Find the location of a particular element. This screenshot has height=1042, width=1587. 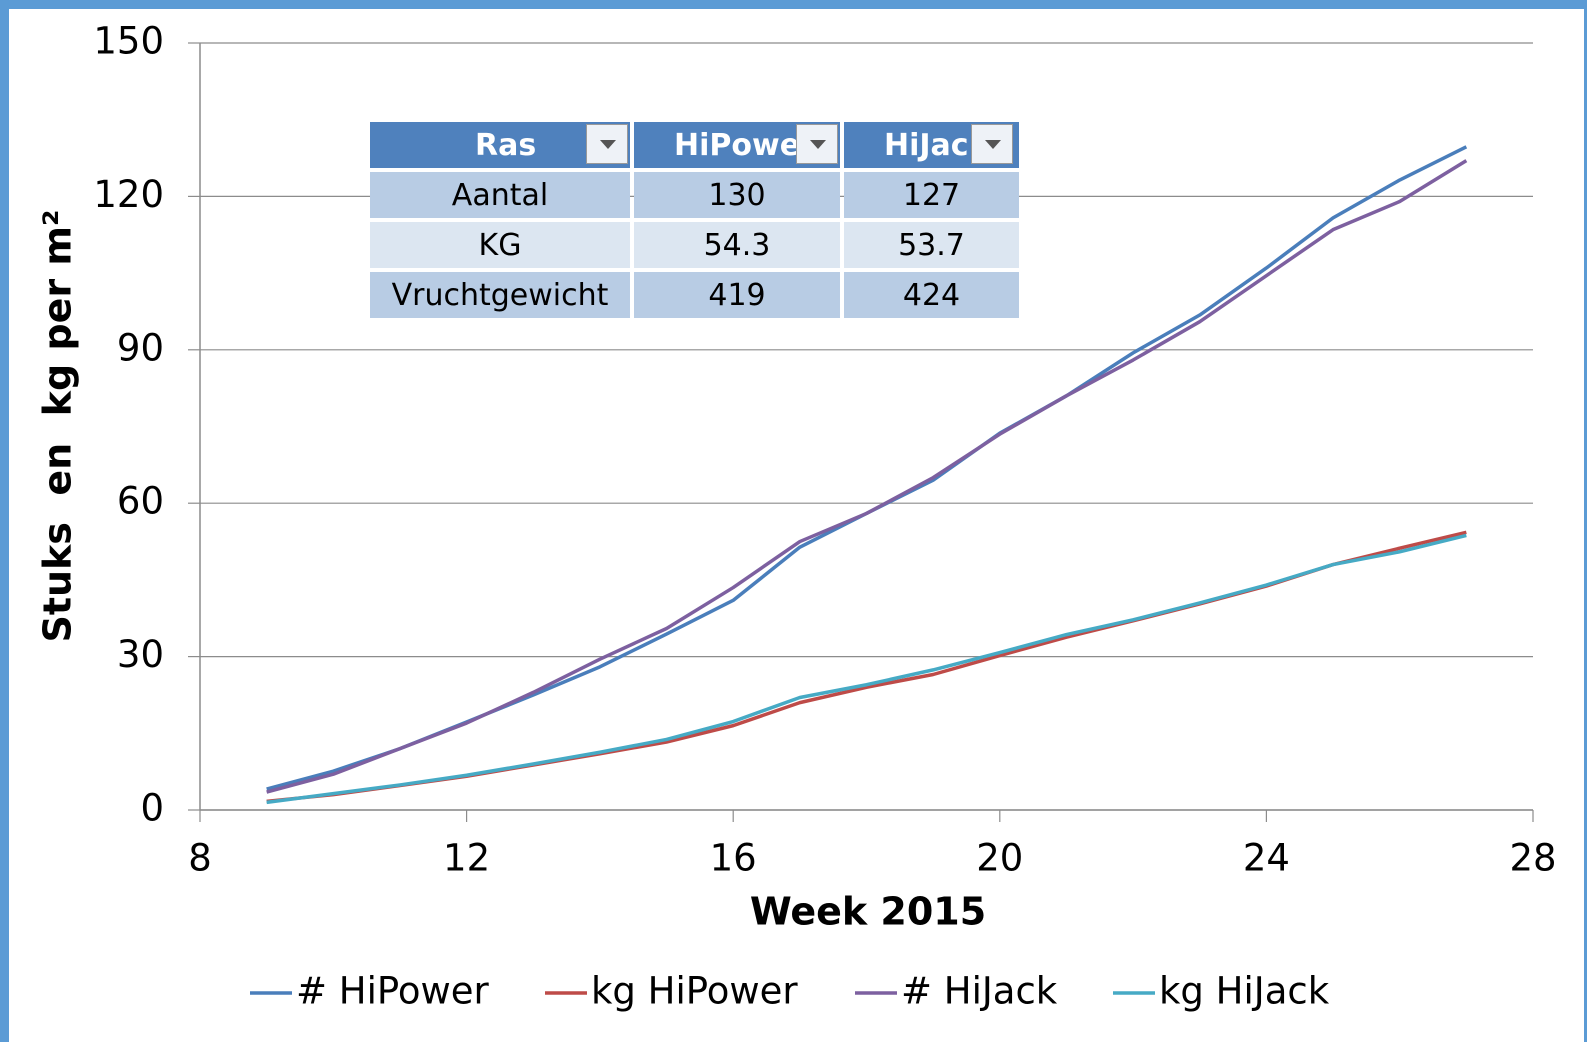

table-row: Vruchtgewicht 419 424 is located at coordinates (694, 295).